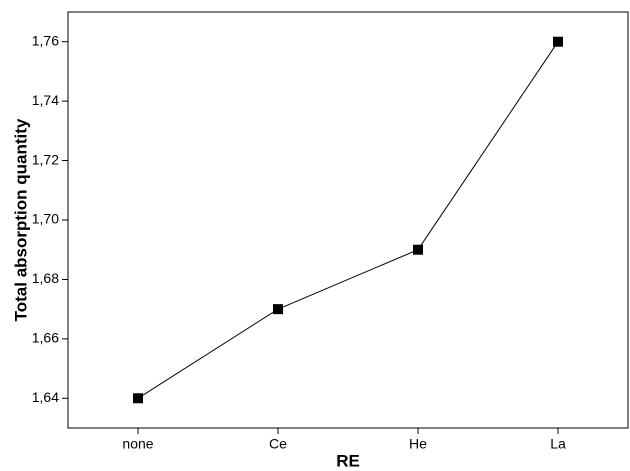  I want to click on x-tick-label: La, so click(558, 444).